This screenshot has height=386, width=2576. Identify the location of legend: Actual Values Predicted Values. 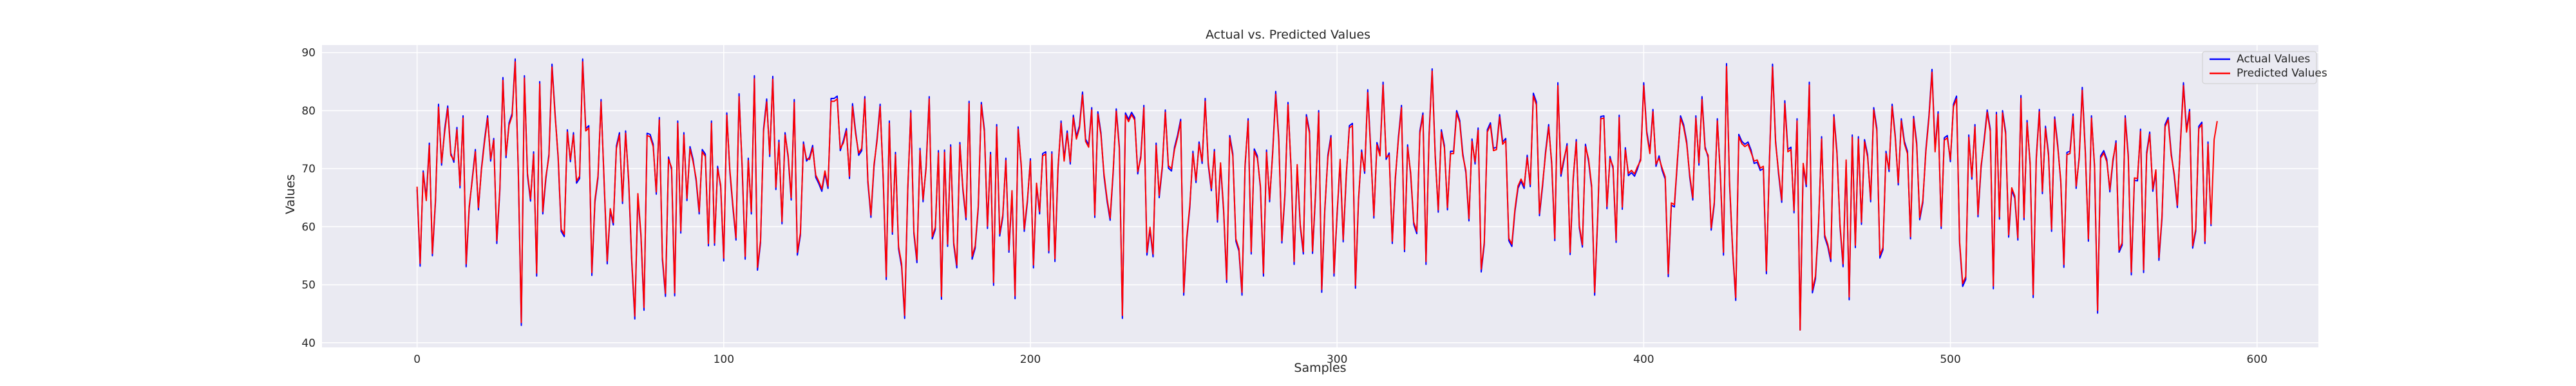
(2264, 67).